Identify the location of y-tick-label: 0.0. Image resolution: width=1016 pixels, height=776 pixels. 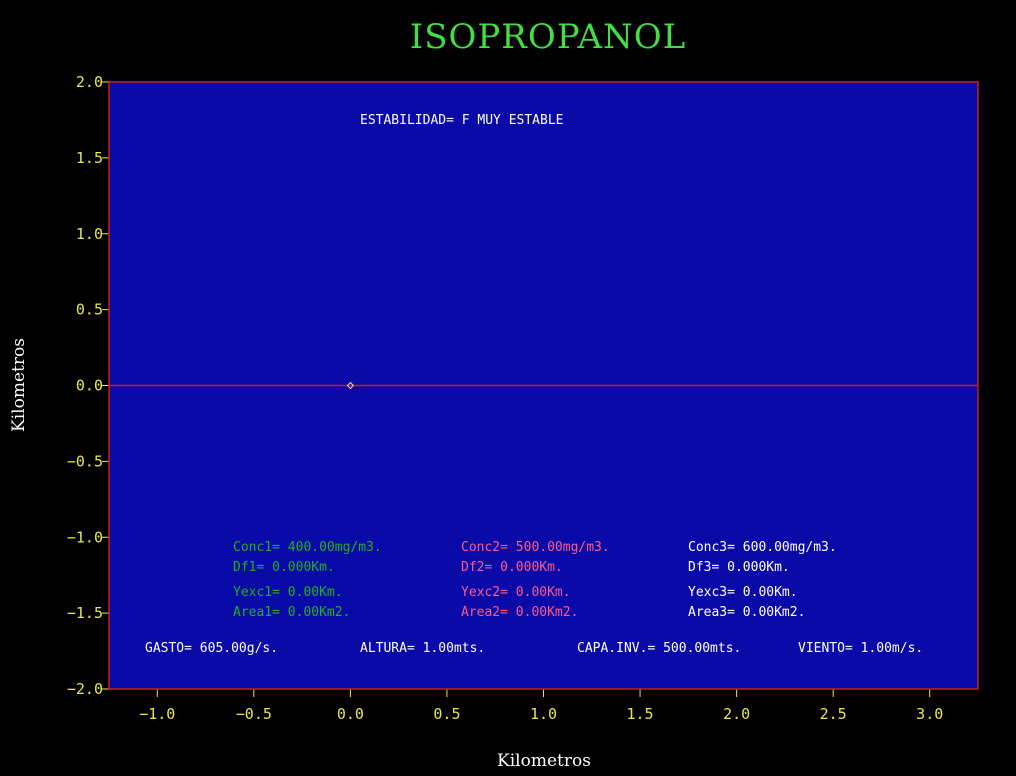
(89, 386).